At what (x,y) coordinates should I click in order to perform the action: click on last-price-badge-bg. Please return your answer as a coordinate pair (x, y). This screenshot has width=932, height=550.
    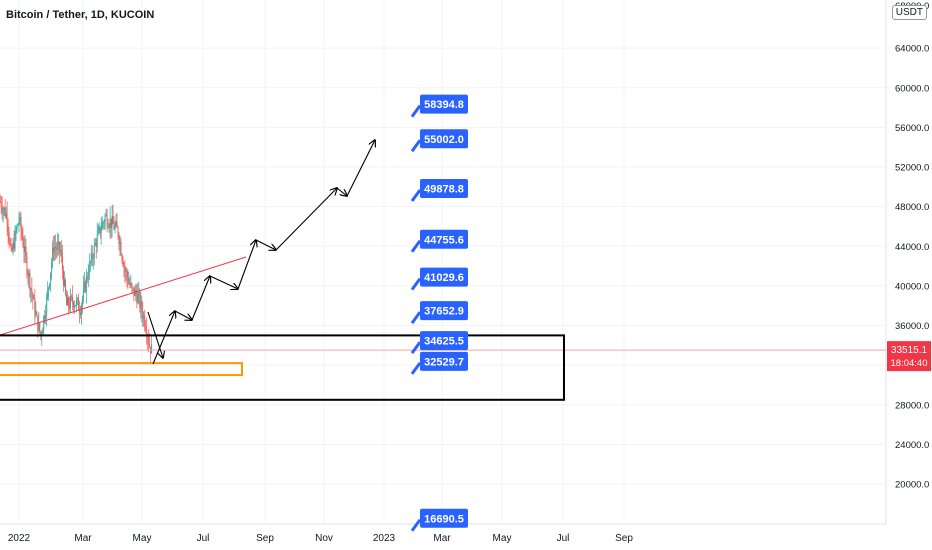
    Looking at the image, I should click on (909, 356).